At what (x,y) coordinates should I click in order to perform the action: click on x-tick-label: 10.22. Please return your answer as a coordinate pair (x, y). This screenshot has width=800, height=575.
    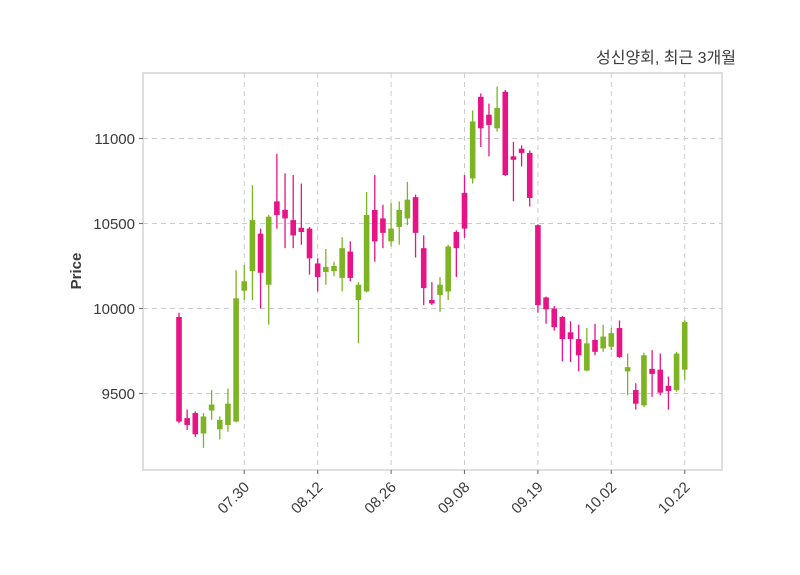
    Looking at the image, I should click on (674, 498).